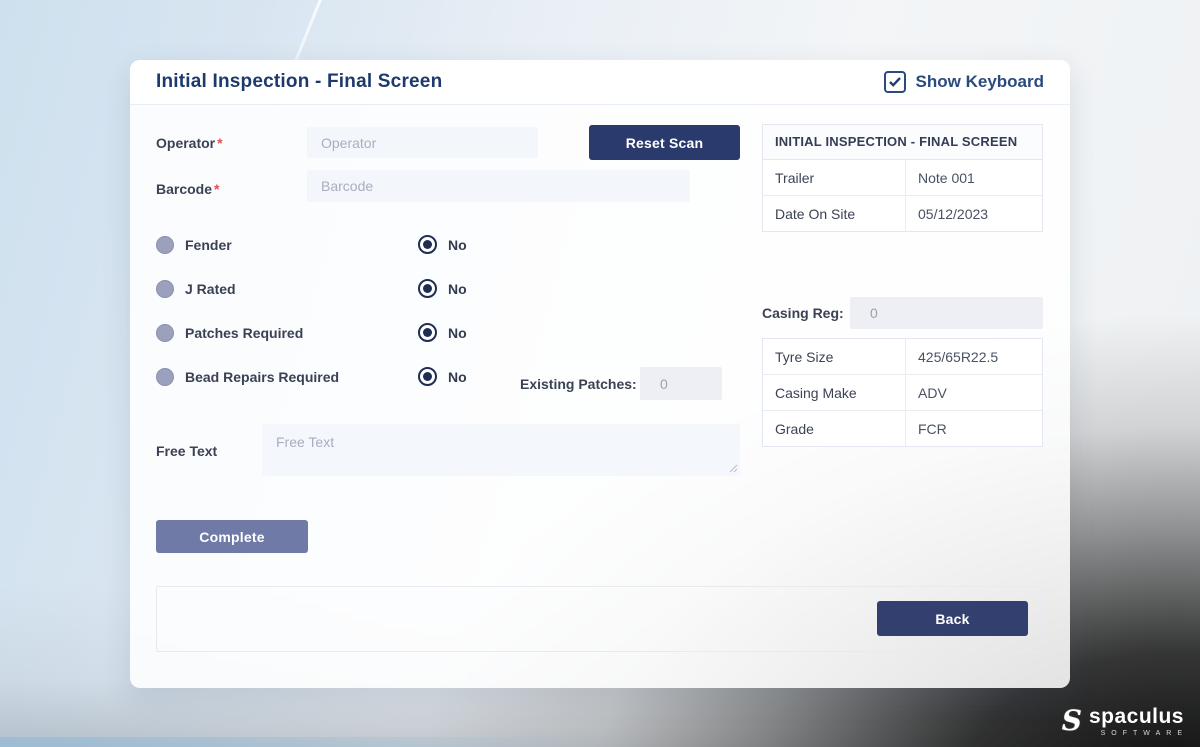 The image size is (1200, 747). What do you see at coordinates (958, 356) in the screenshot?
I see `row-value: 425/65R22.5` at bounding box center [958, 356].